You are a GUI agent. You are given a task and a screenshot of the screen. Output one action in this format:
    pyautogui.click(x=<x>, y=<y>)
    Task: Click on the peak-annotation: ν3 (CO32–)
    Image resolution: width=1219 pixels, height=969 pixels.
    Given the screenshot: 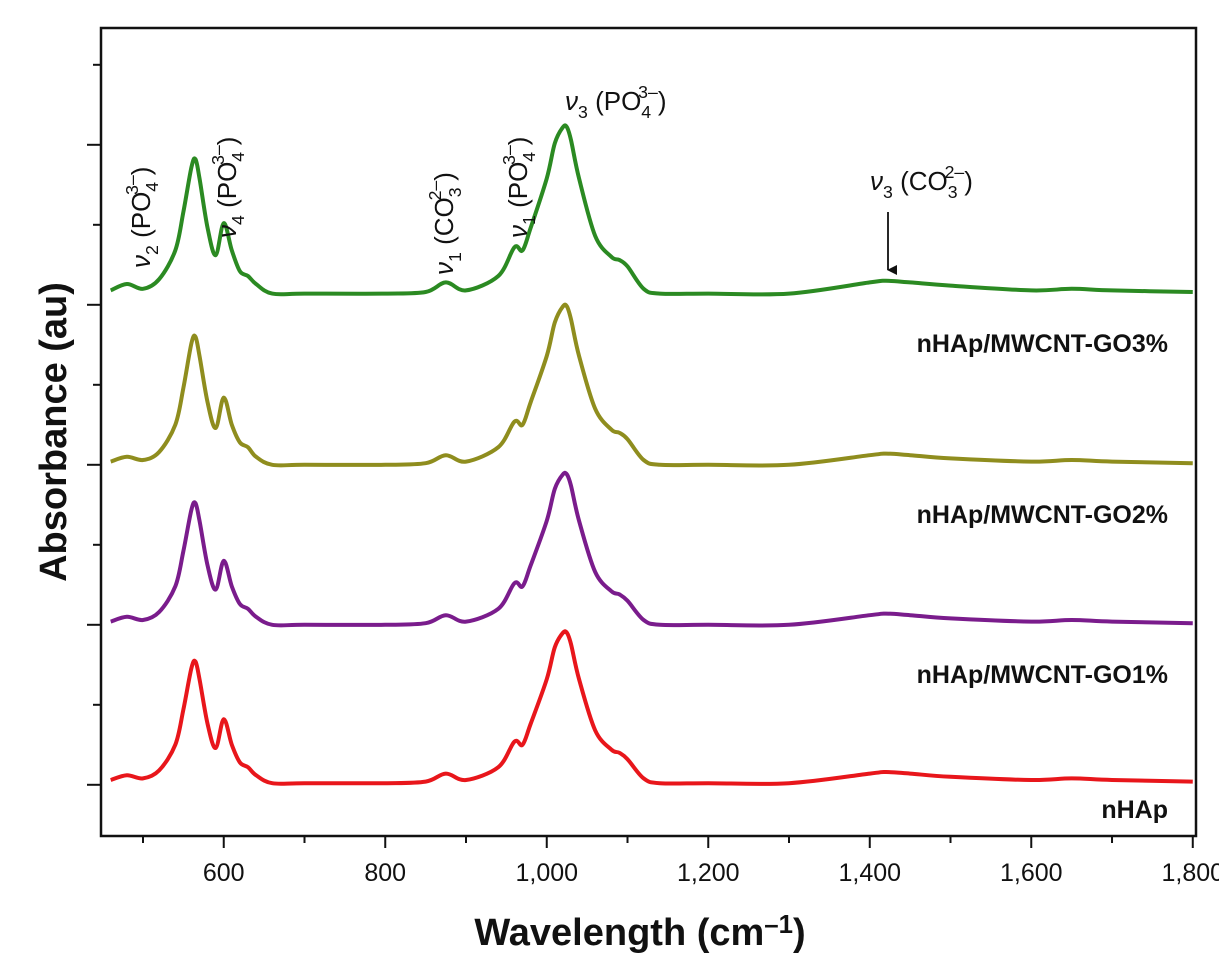 What is the action you would take?
    pyautogui.click(x=921, y=182)
    